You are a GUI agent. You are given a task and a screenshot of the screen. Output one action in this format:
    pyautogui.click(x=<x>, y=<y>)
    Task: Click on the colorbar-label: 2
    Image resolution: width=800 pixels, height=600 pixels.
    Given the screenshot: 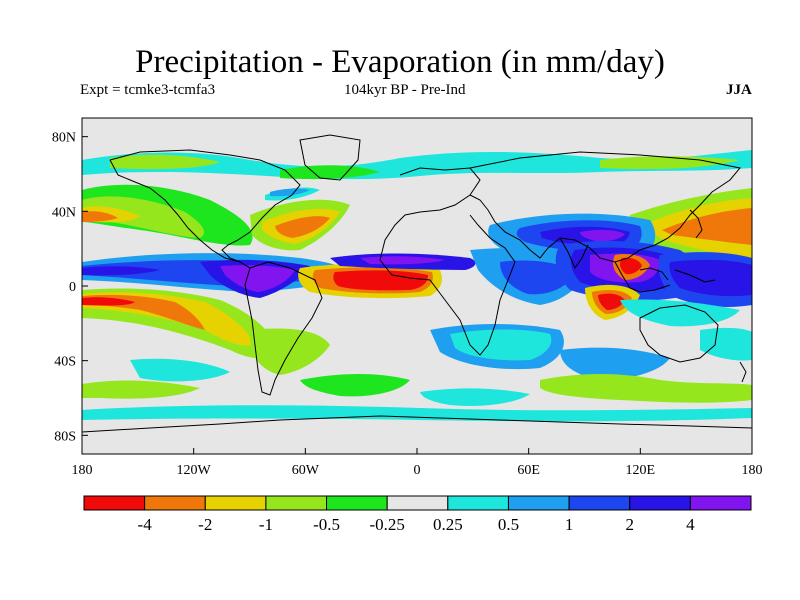 What is the action you would take?
    pyautogui.click(x=629, y=524)
    